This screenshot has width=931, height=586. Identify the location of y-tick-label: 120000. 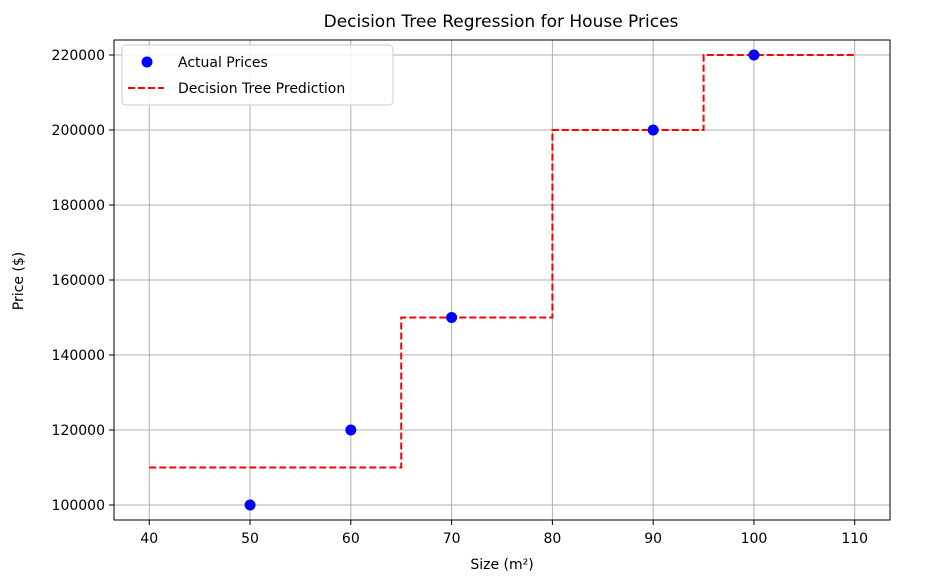
(78, 431).